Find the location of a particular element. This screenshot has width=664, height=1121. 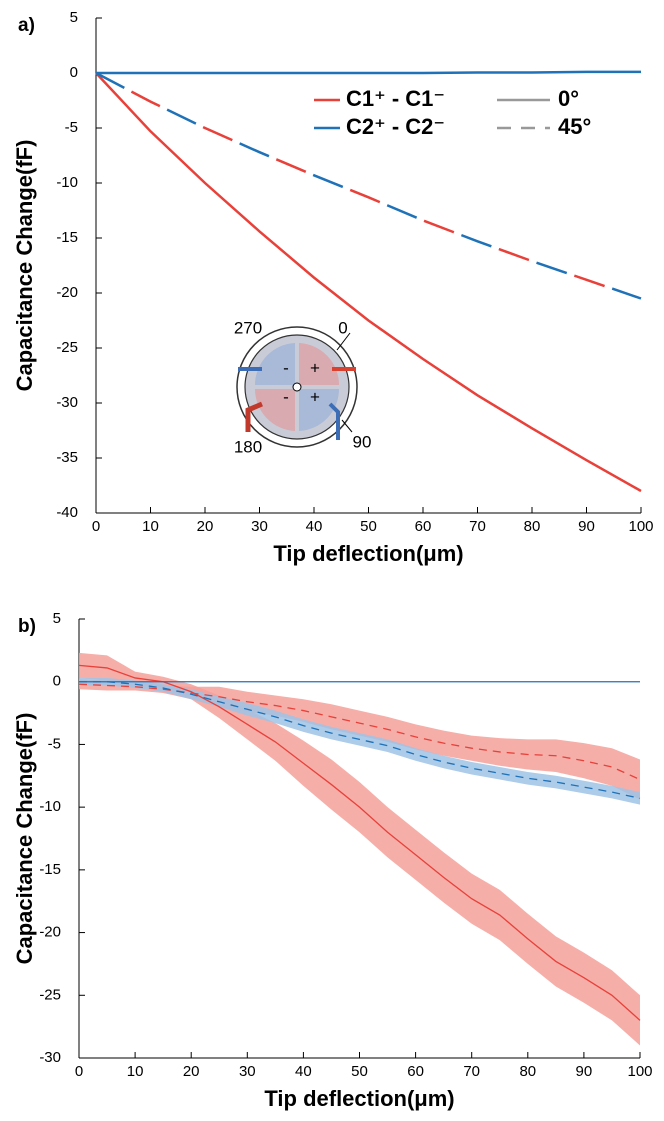

legend-label: C2⁺ - C2⁻ is located at coordinates (395, 126).